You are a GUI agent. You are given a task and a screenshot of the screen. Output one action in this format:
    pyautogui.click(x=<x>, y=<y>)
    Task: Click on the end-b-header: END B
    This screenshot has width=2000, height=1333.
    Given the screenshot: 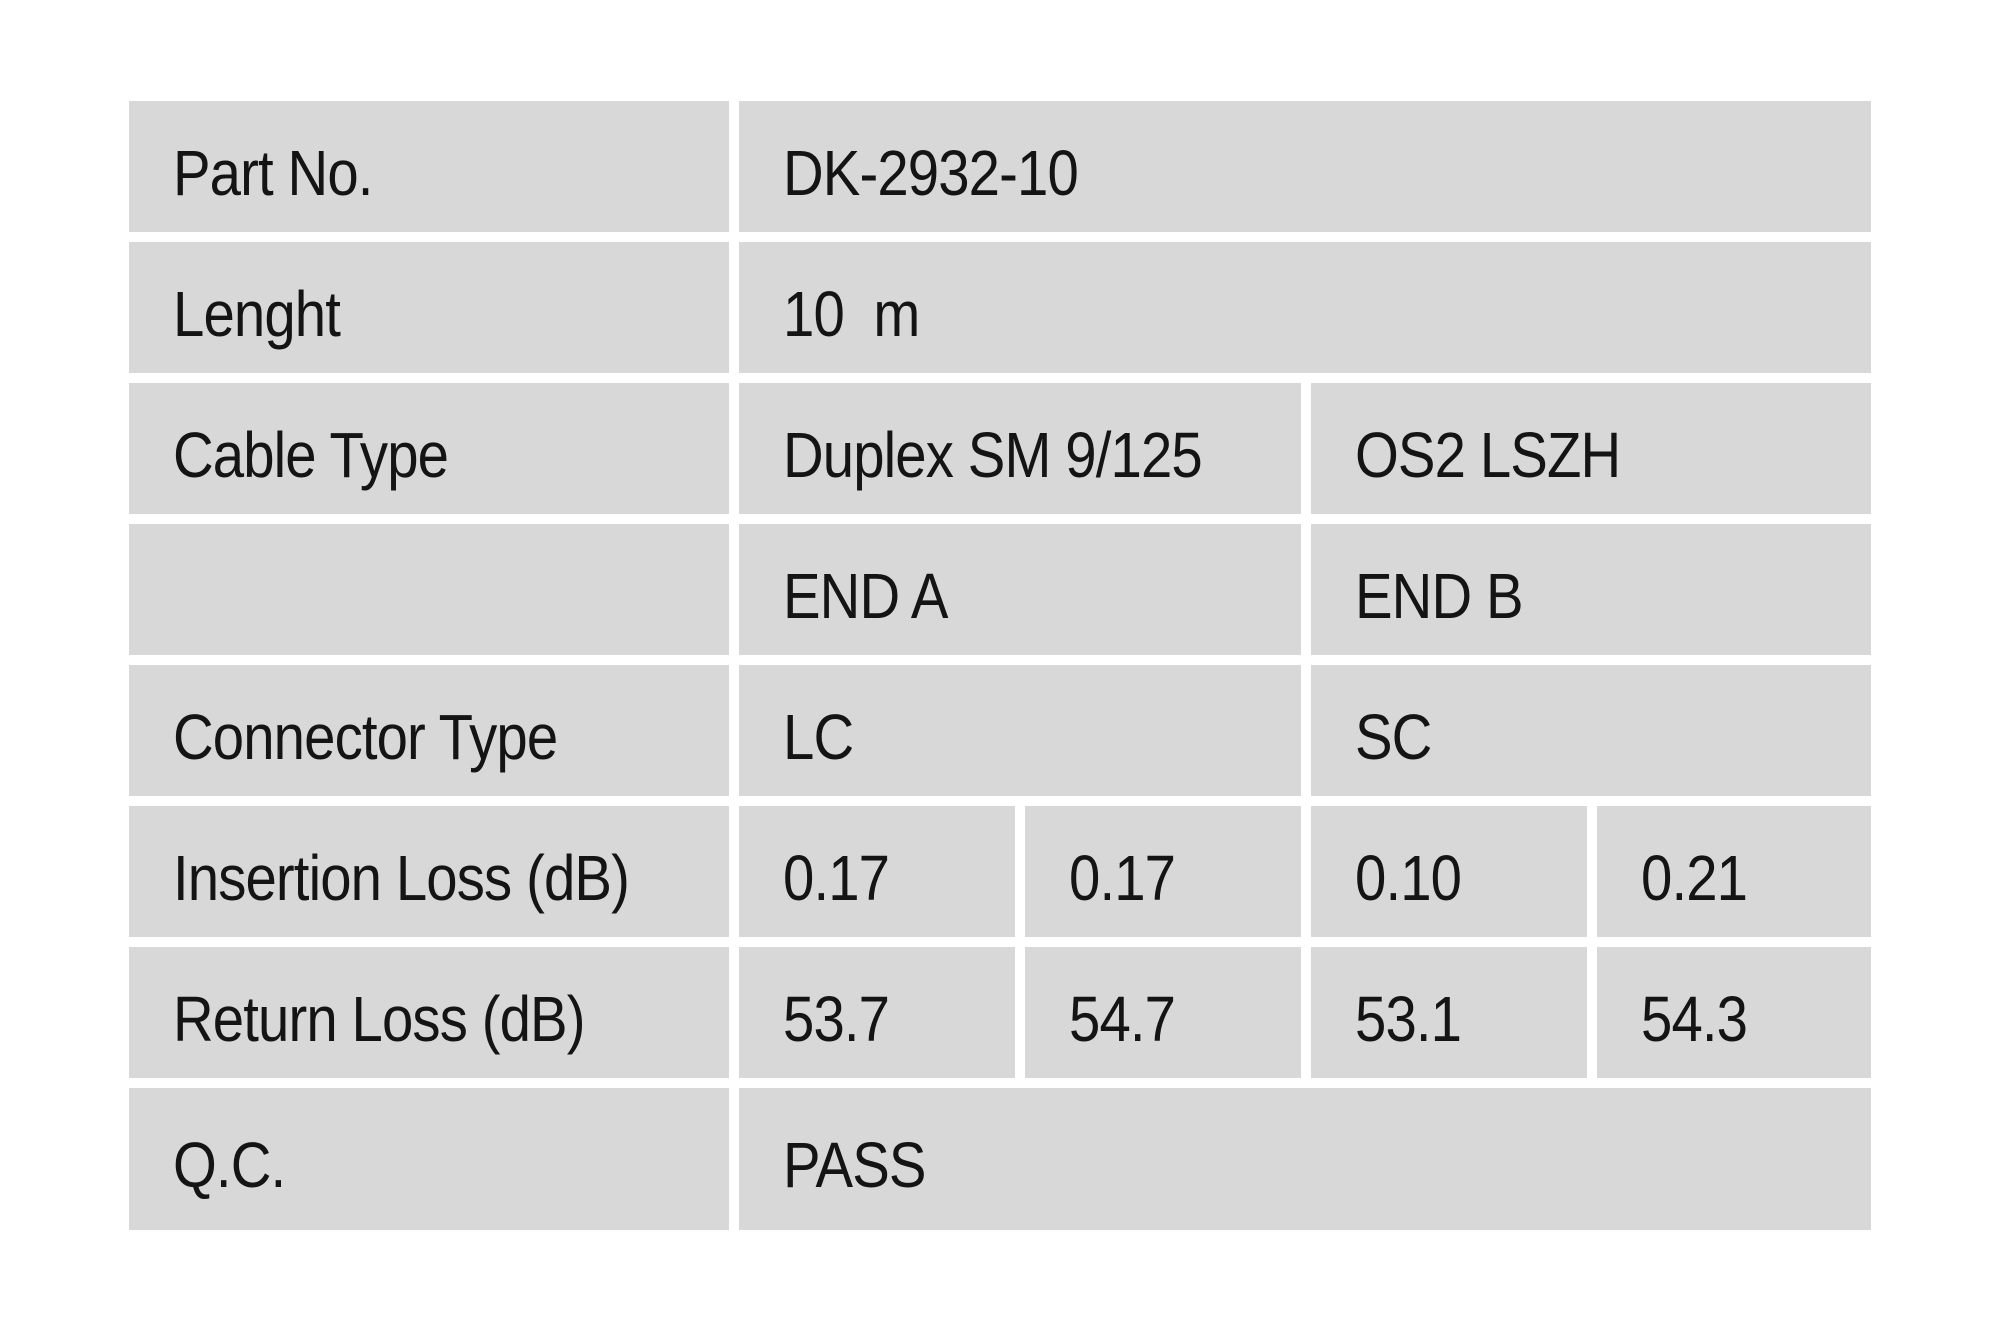 What is the action you would take?
    pyautogui.click(x=1439, y=595)
    